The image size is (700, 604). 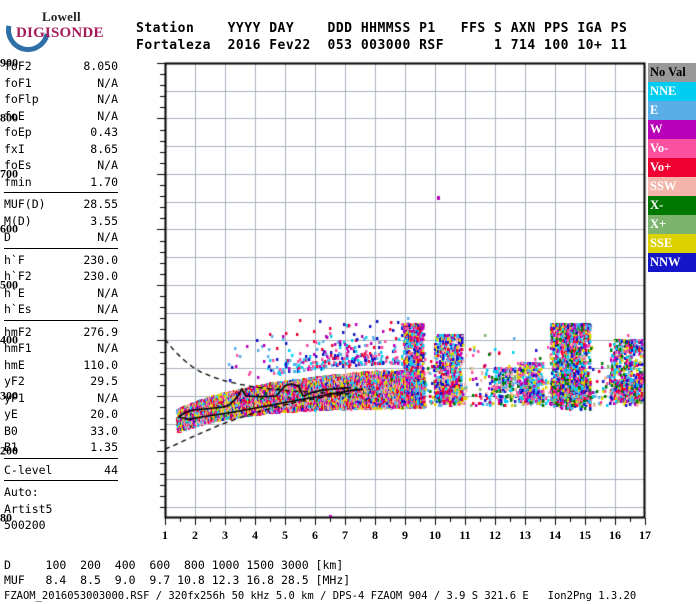 What do you see at coordinates (9, 117) in the screenshot?
I see `y-tick-label-800: 800` at bounding box center [9, 117].